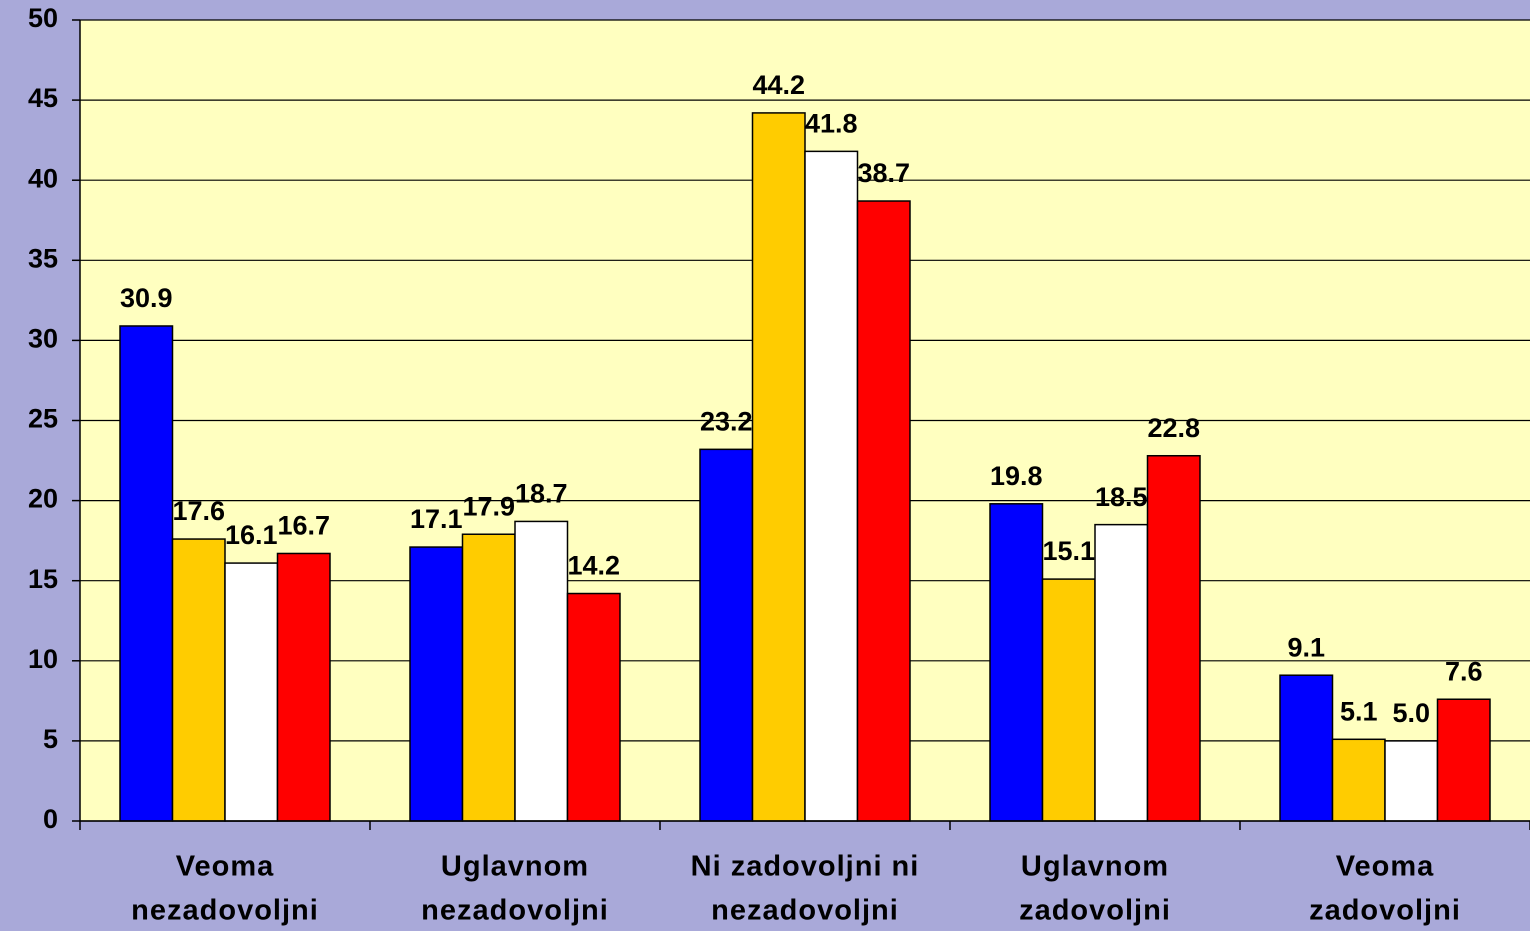 Image resolution: width=1530 pixels, height=931 pixels. Describe the element at coordinates (43, 258) in the screenshot. I see `y-tick-label: 35` at that location.